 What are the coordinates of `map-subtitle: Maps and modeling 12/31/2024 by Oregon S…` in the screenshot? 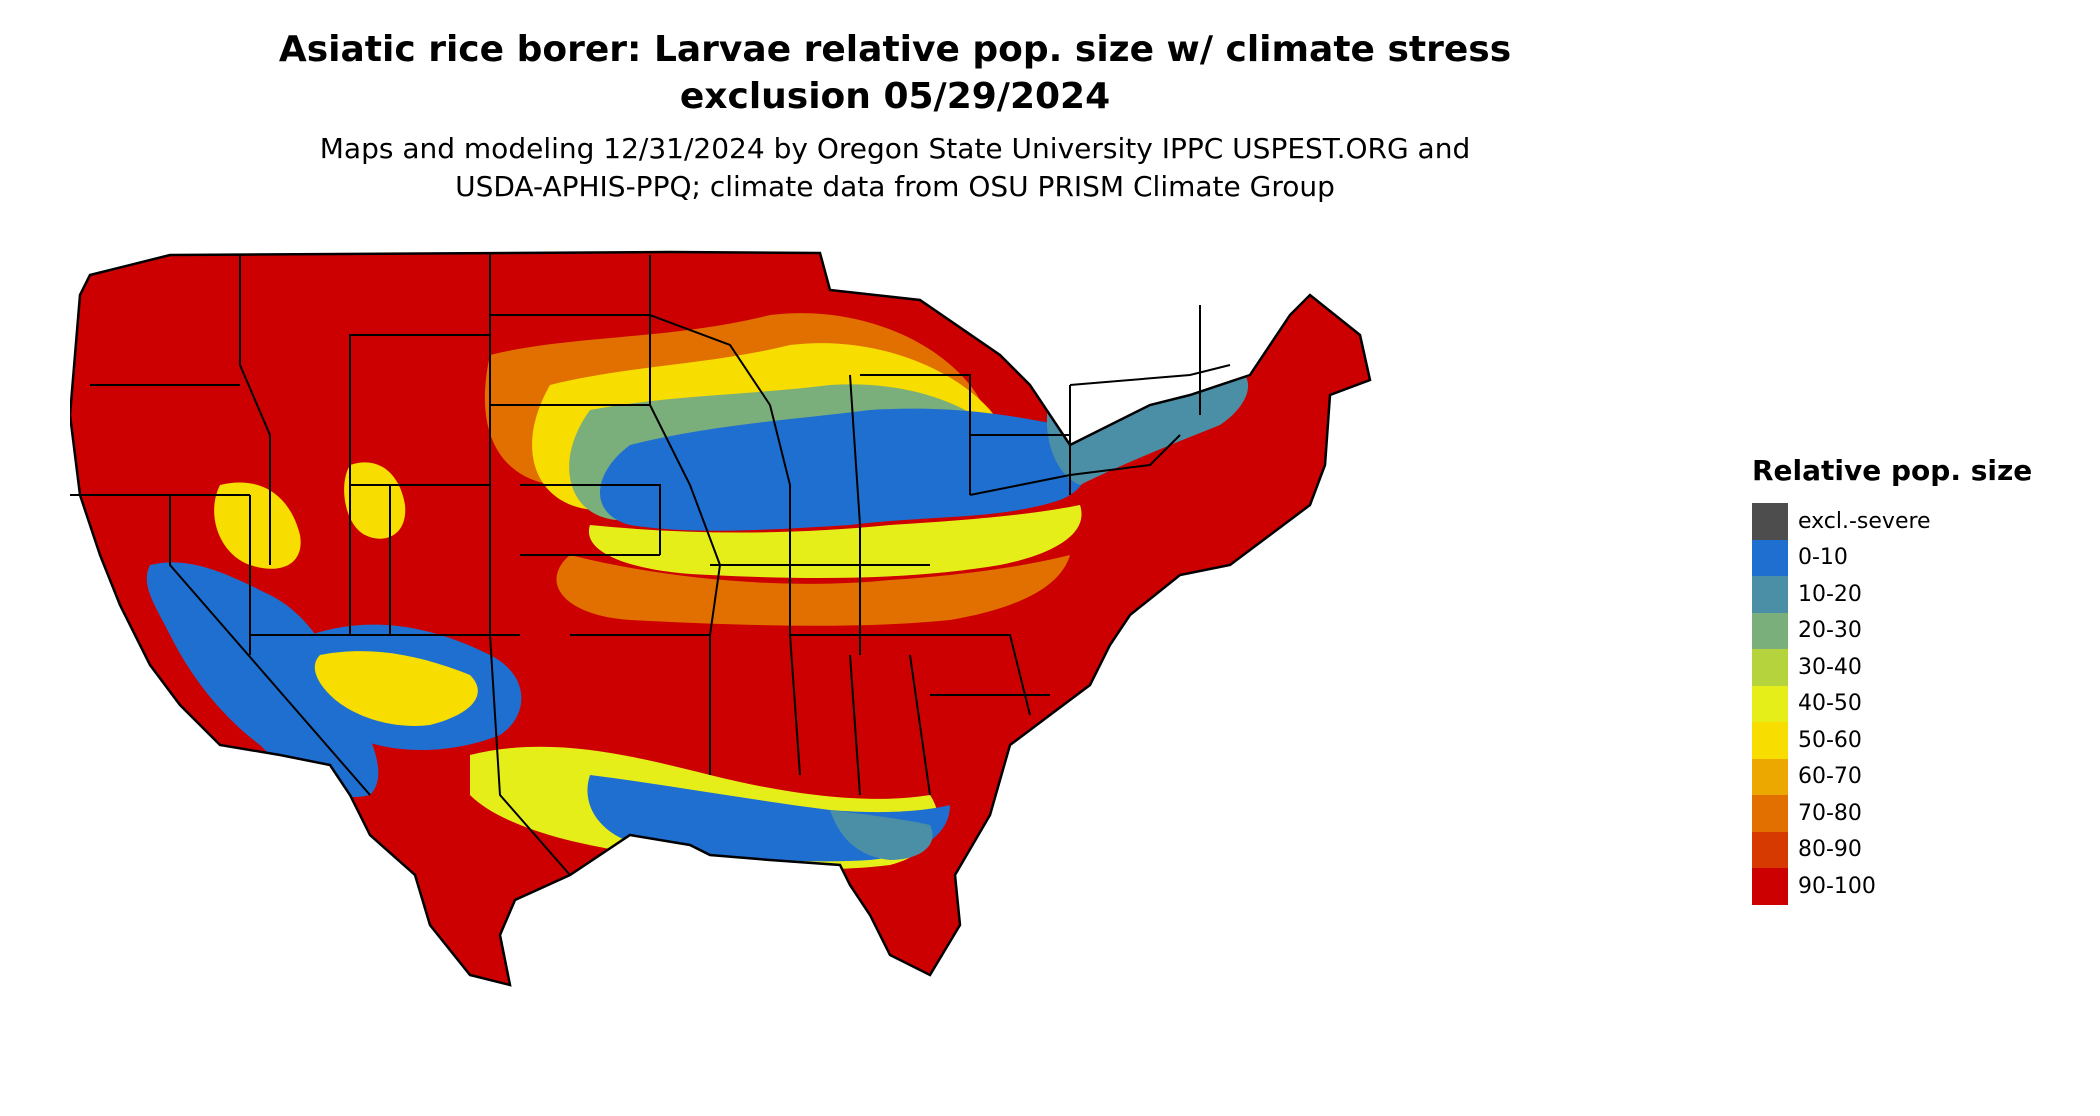 It's located at (895, 168).